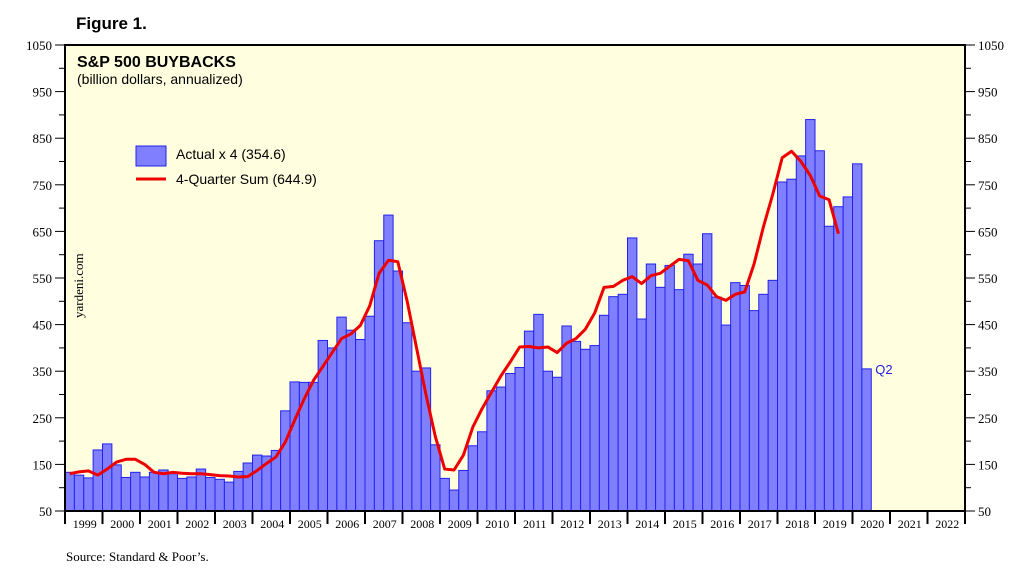 This screenshot has width=1024, height=585. I want to click on x-tick-label: 2020, so click(872, 524).